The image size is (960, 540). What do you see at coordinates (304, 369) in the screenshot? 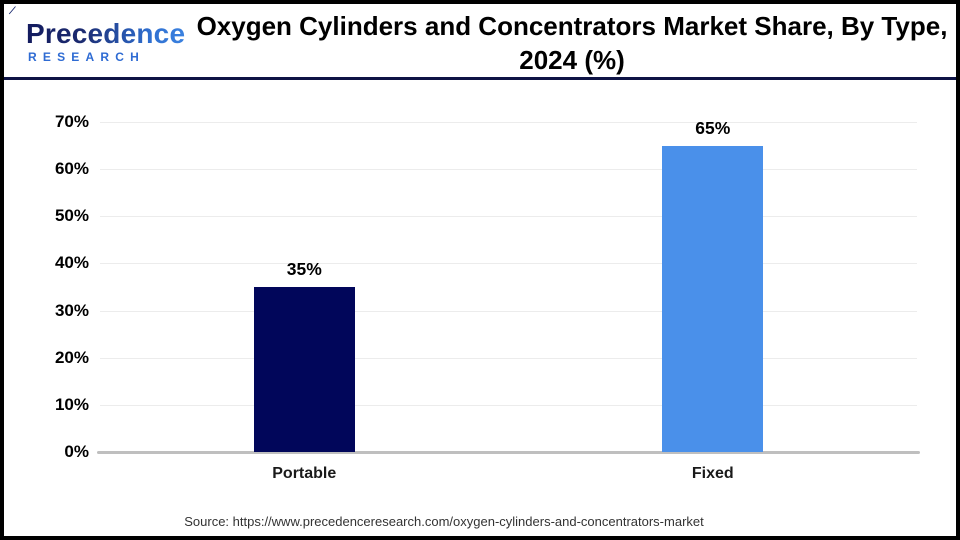
I see `bar-portable` at bounding box center [304, 369].